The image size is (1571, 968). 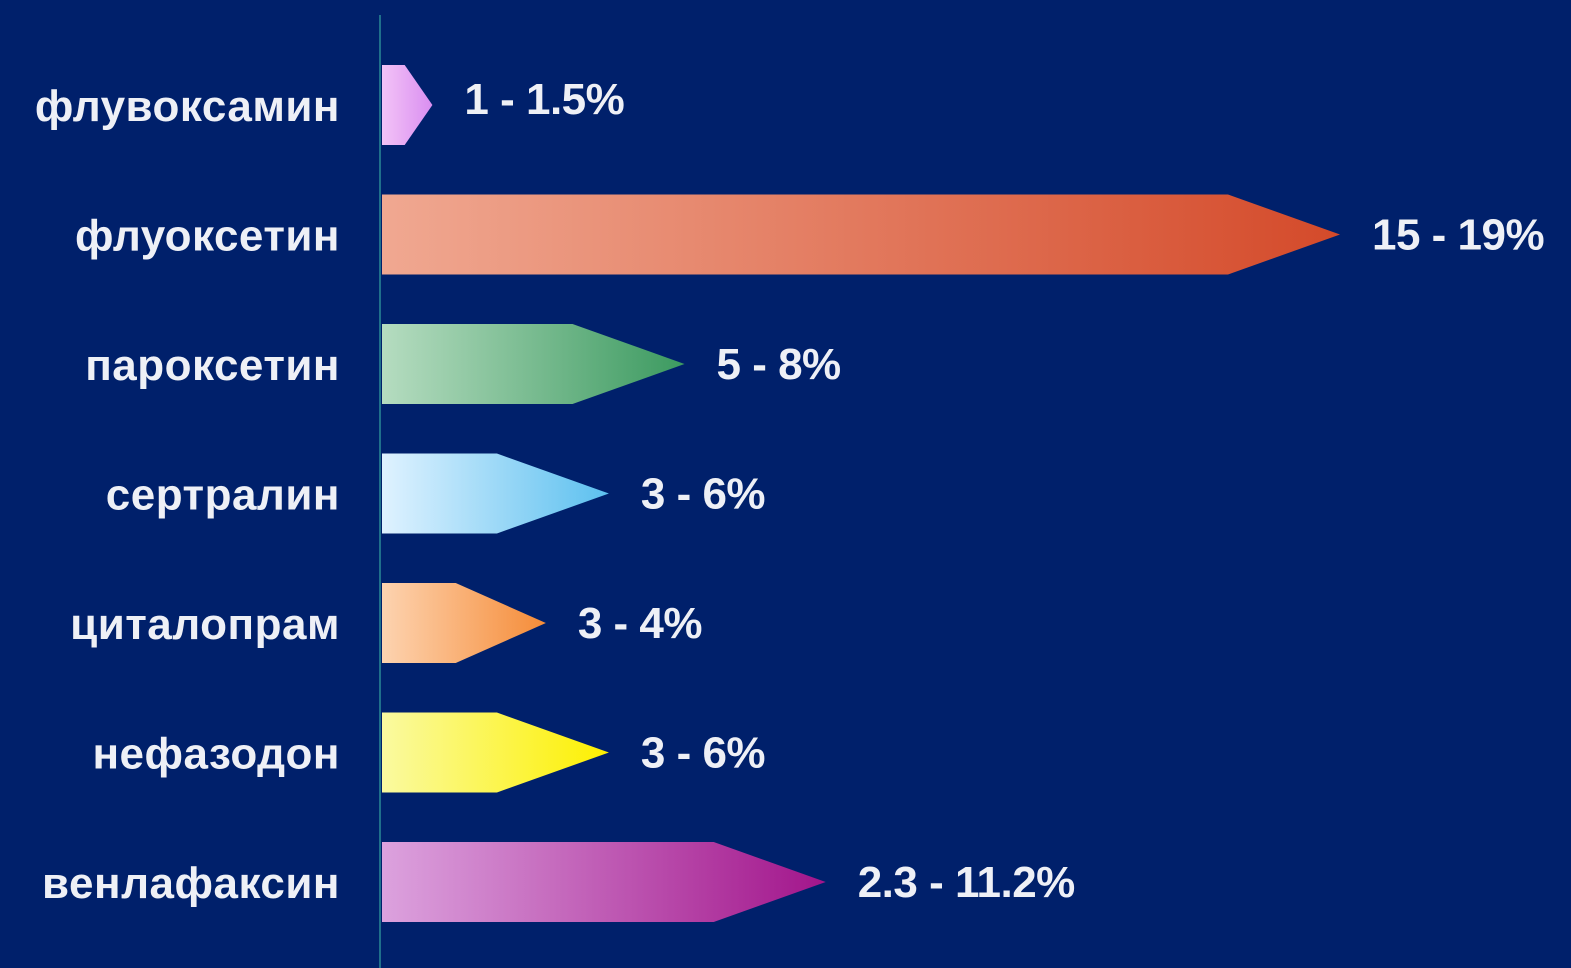 I want to click on category-label: сертралин, so click(x=223, y=495).